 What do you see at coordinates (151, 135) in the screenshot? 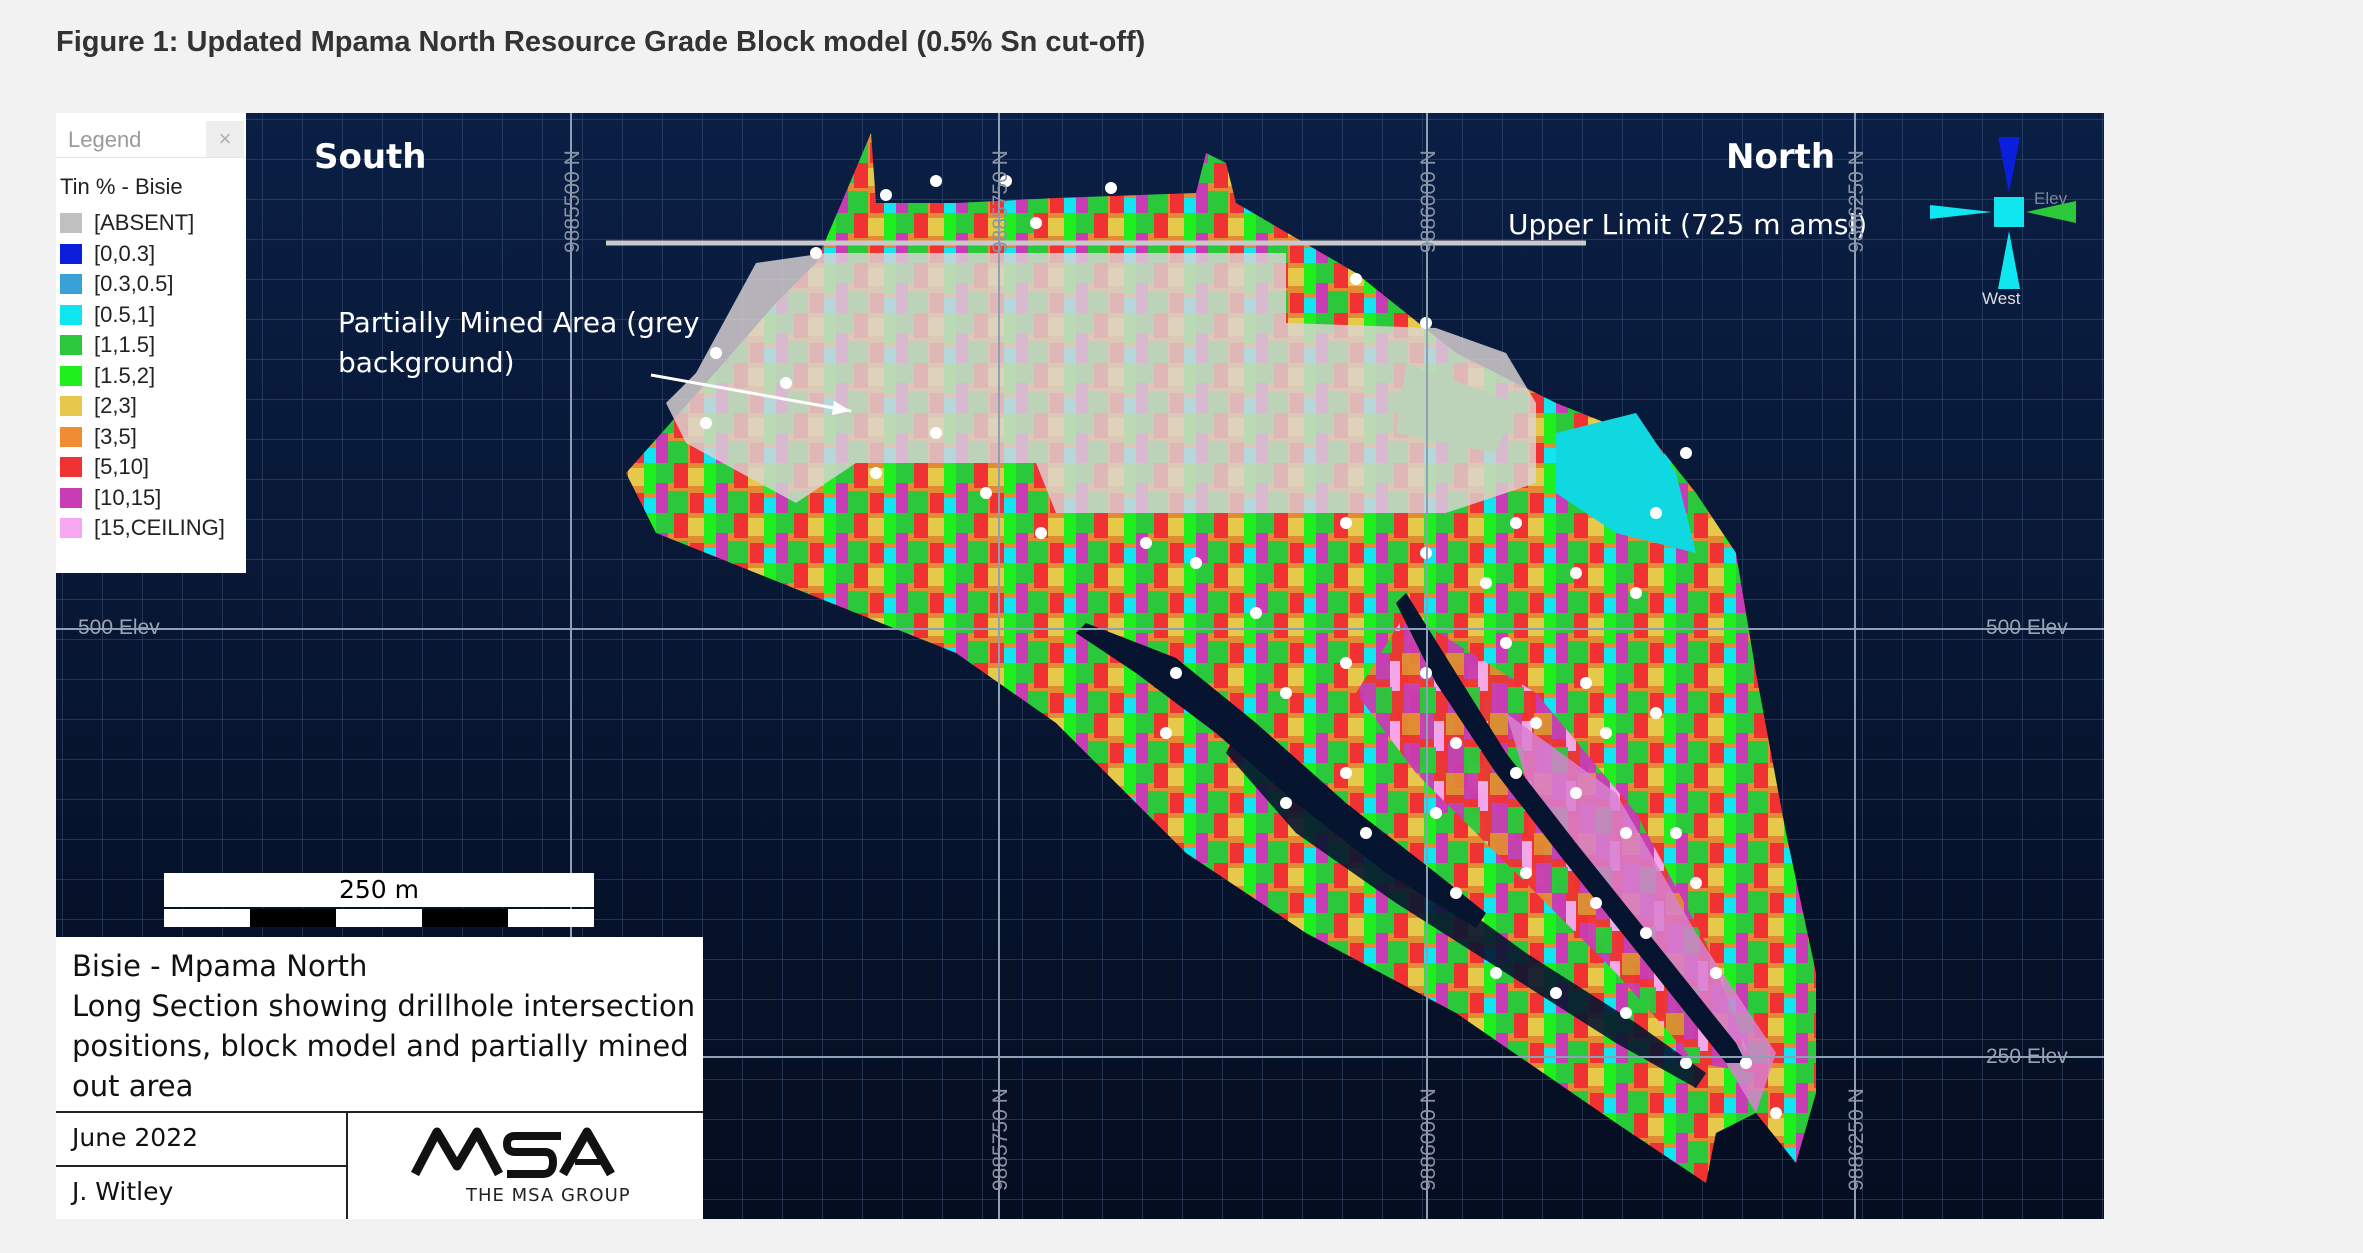
I see `legend-header: Legend ×` at bounding box center [151, 135].